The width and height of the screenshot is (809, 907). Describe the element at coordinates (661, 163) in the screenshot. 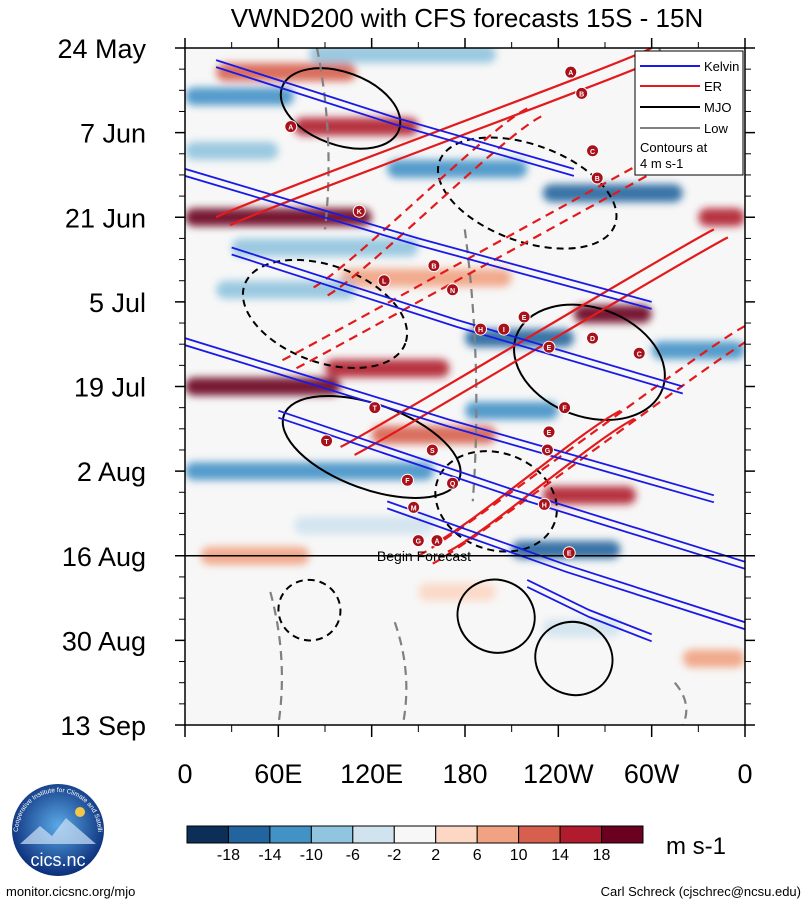

I see `legend-note-2: 4 m s-1` at that location.